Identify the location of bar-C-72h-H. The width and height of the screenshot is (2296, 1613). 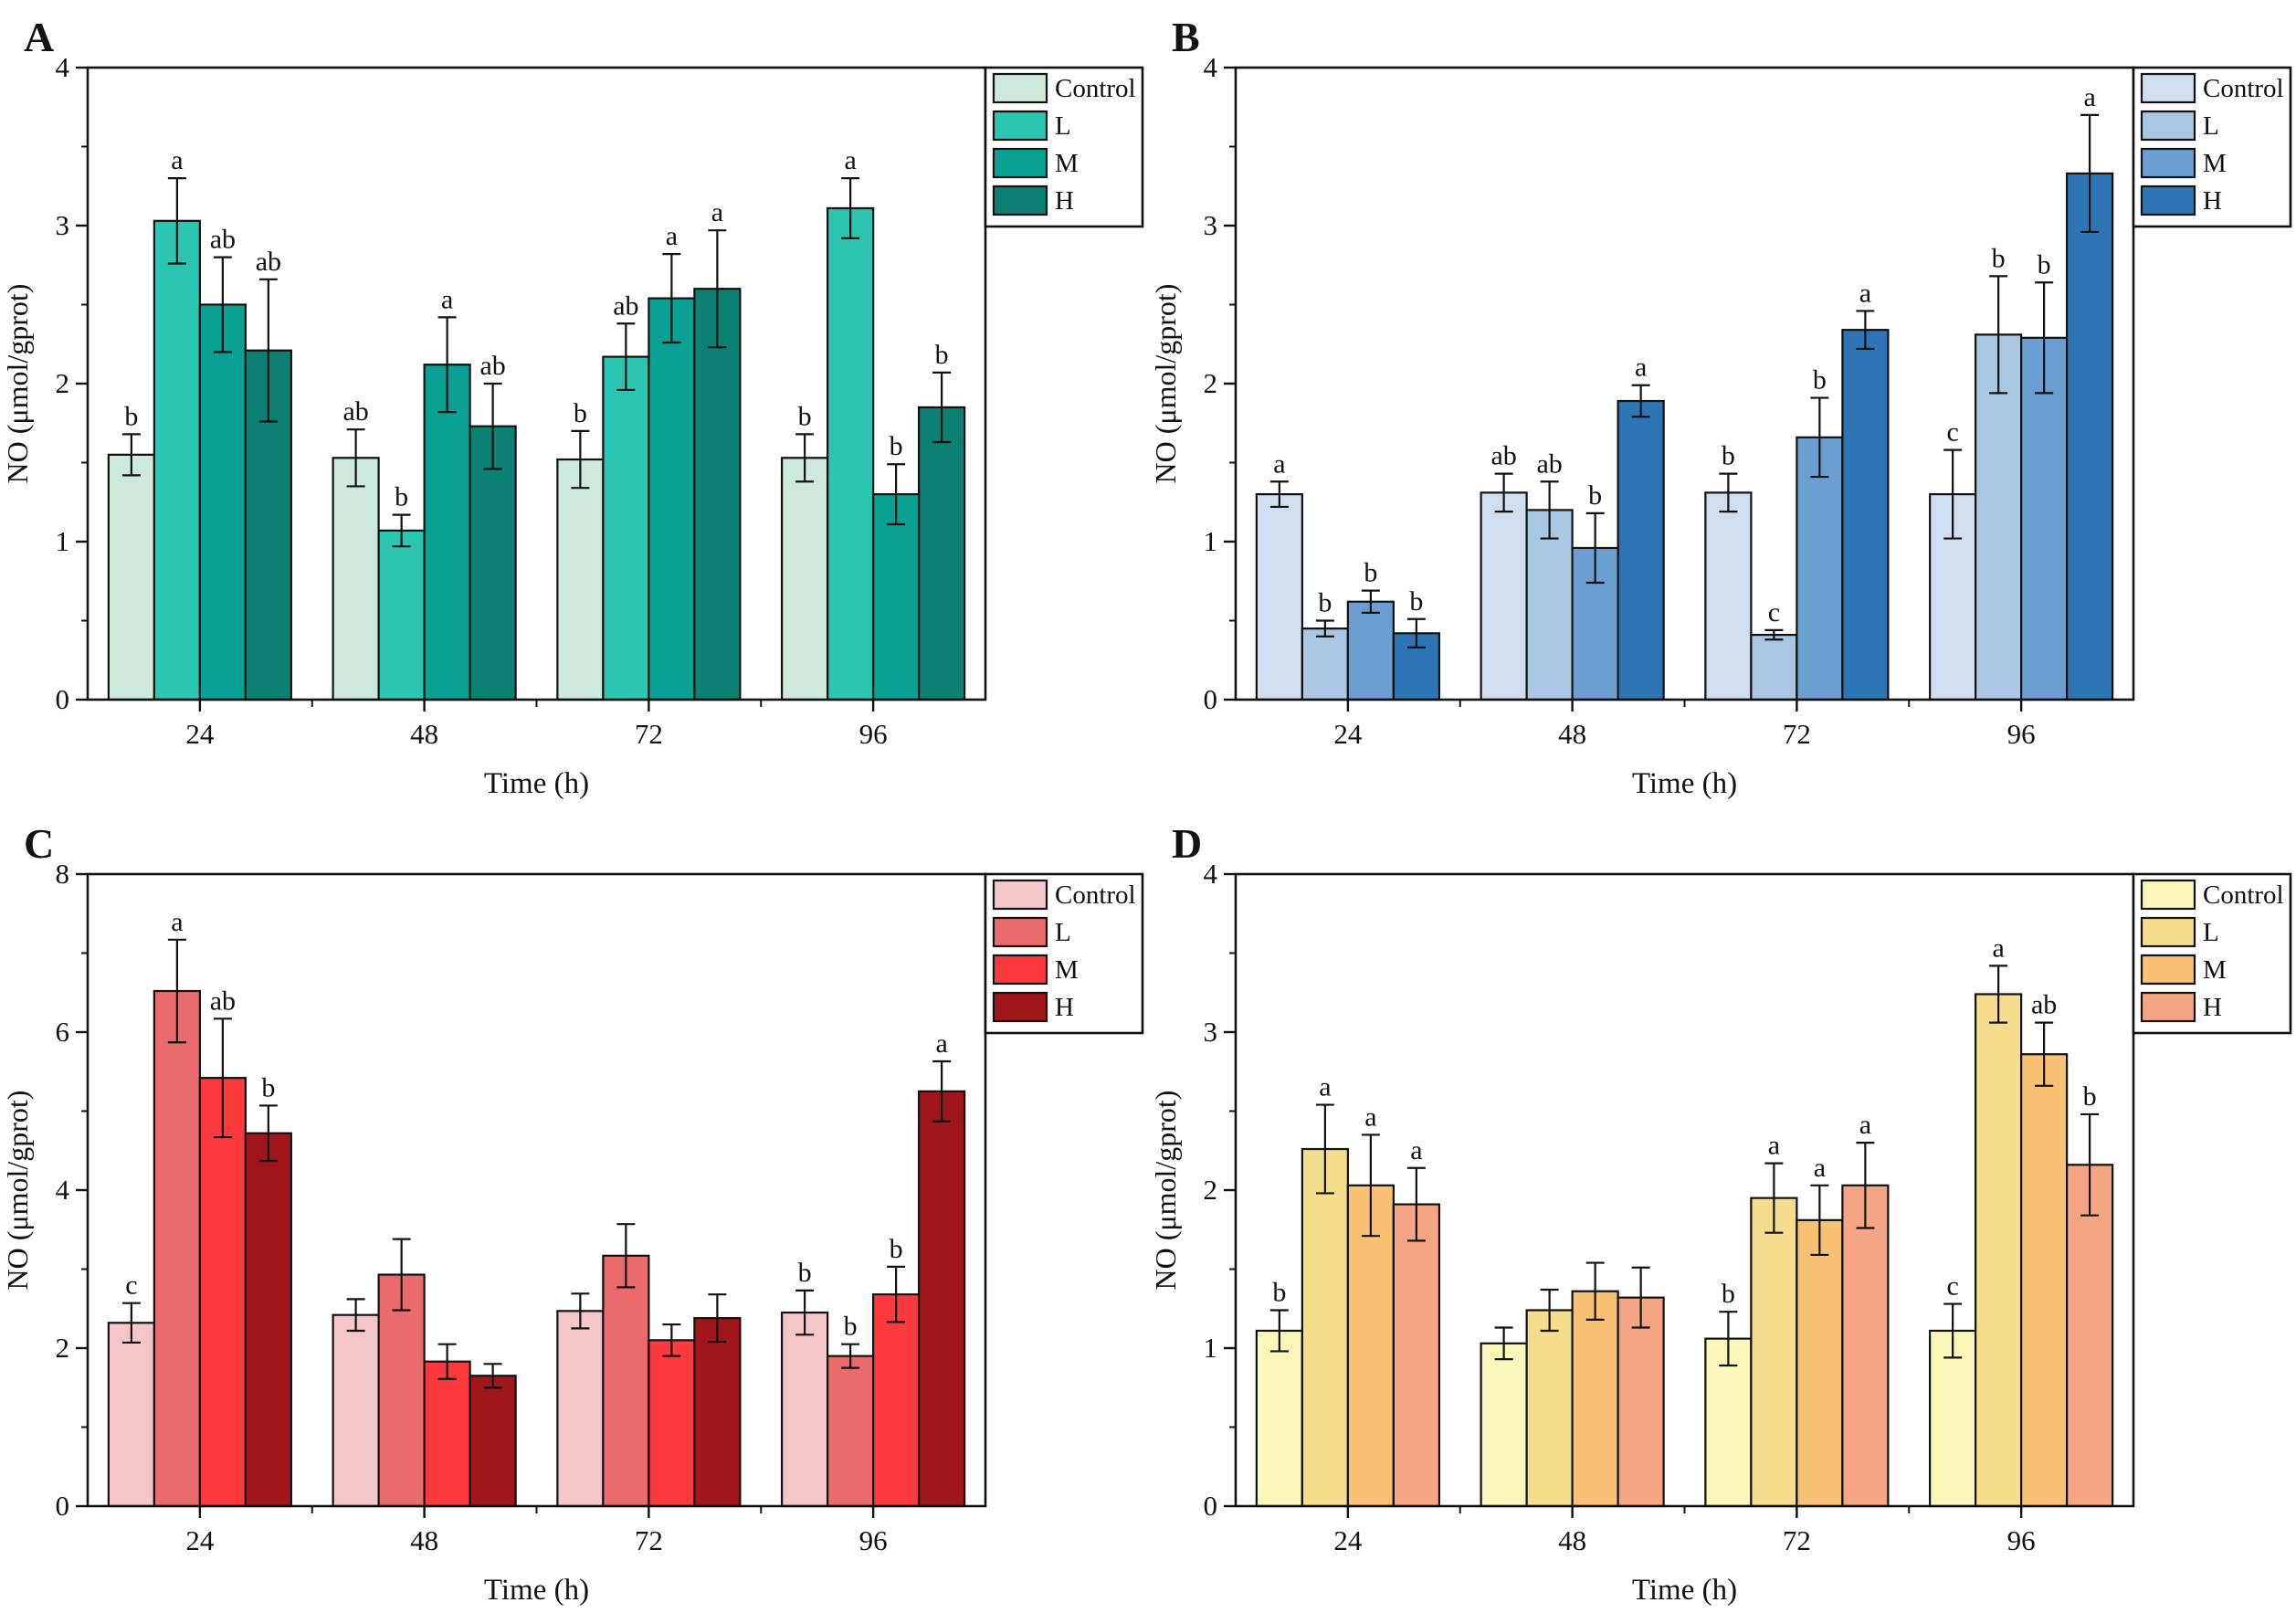
(717, 1412).